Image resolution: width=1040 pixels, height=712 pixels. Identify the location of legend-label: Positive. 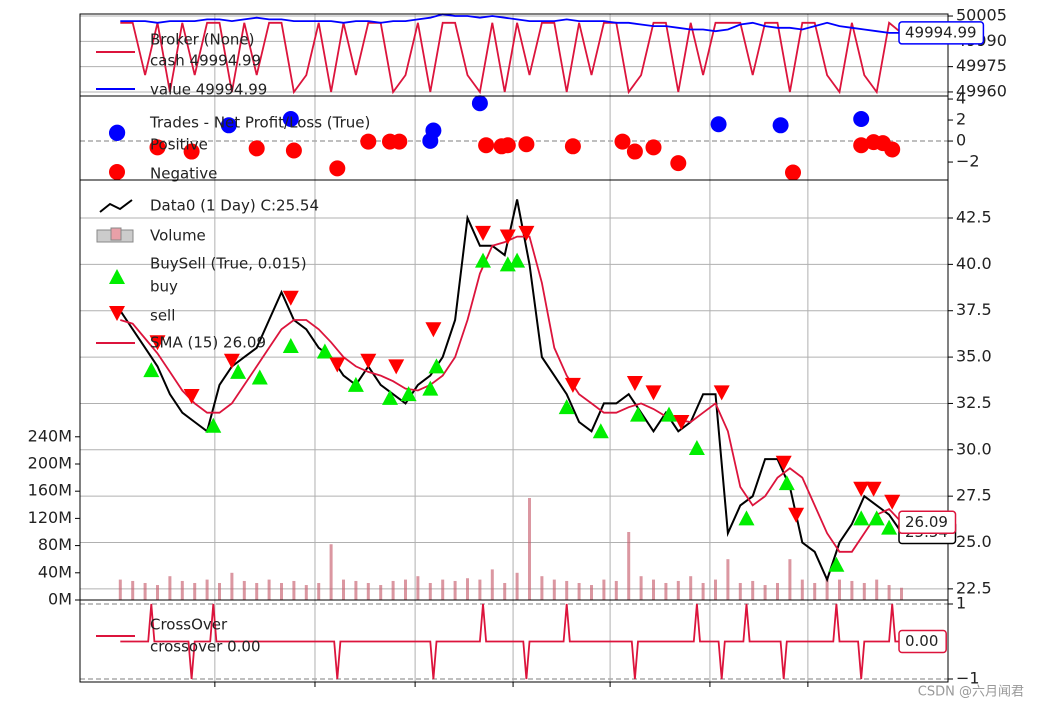
(179, 145).